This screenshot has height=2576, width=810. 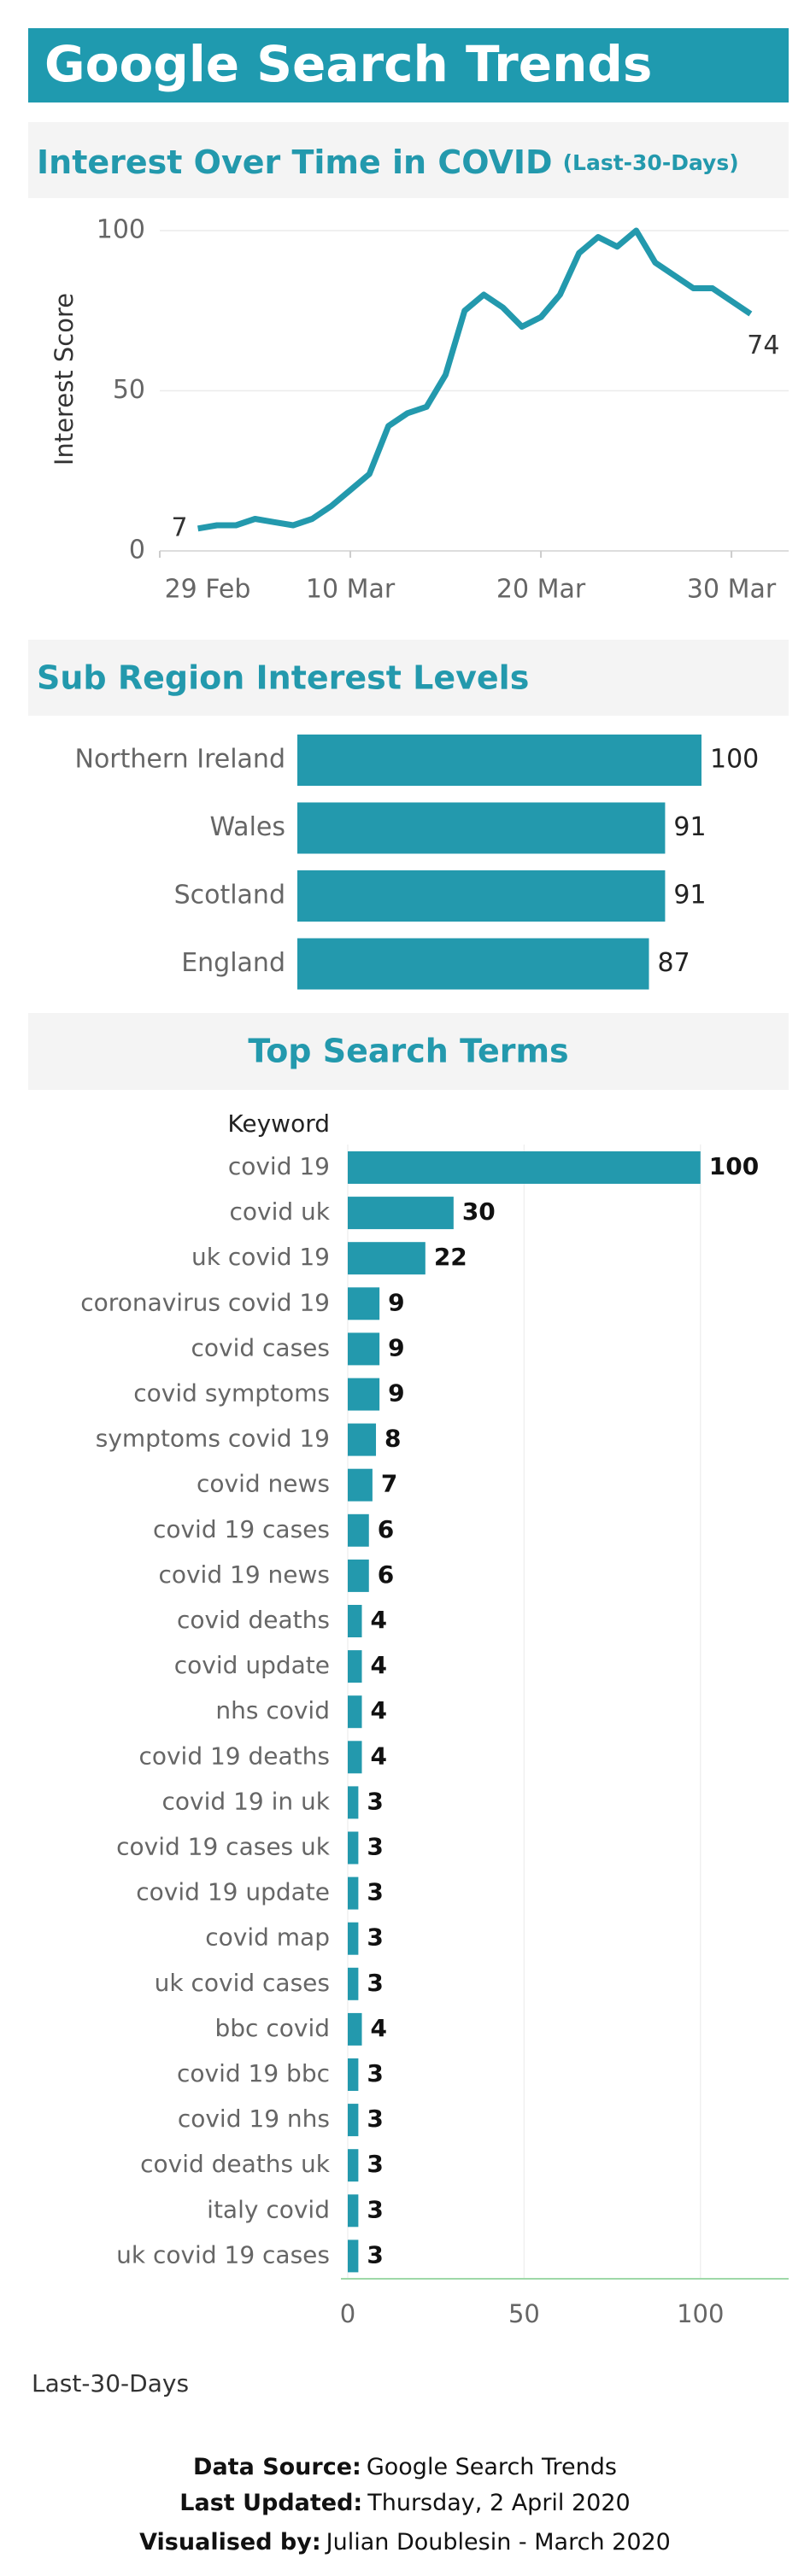 What do you see at coordinates (253, 1620) in the screenshot?
I see `category-label: covid deaths` at bounding box center [253, 1620].